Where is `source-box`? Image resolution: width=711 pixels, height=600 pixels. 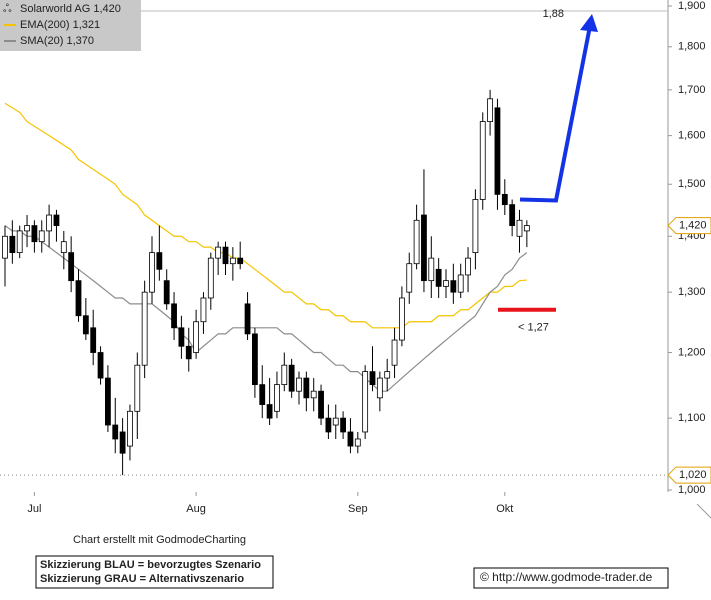 source-box is located at coordinates (571, 578).